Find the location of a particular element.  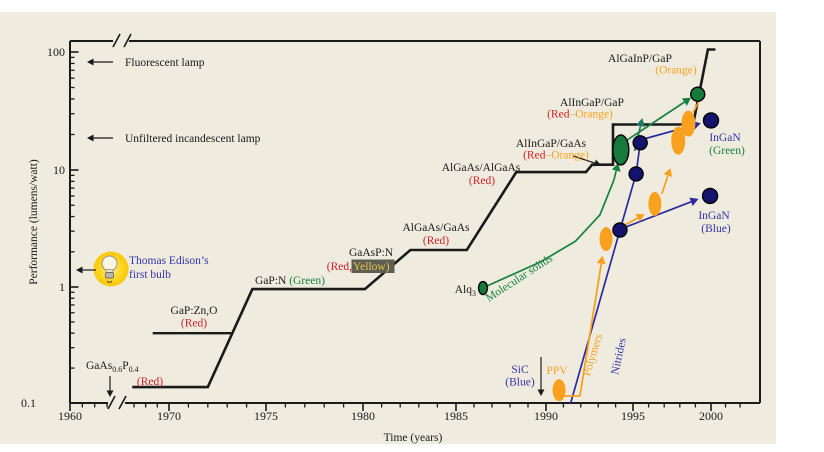

alingap-gaas-pointer-arrow-head is located at coordinates (597, 163).